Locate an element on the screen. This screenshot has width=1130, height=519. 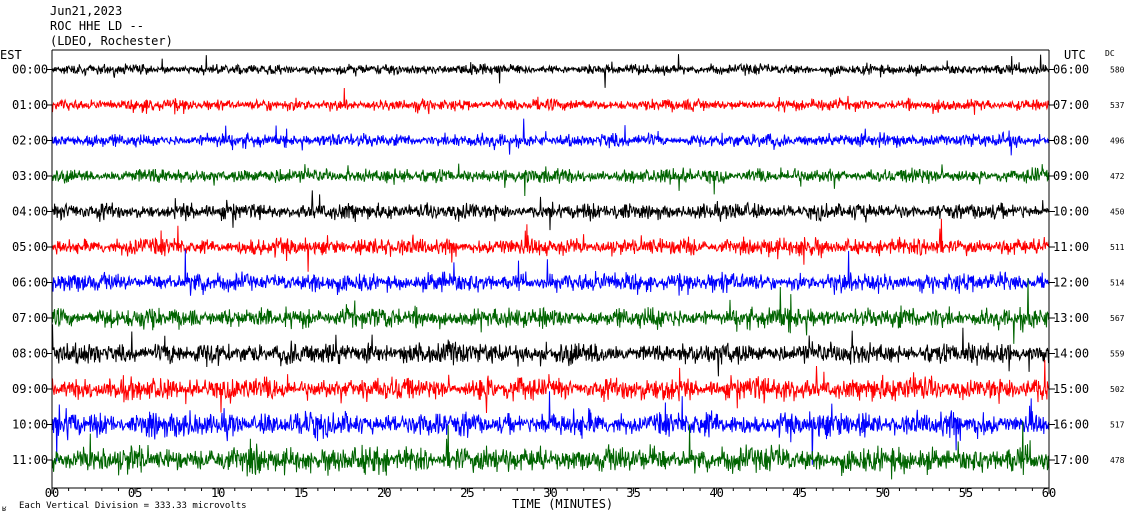
est-label: 07:00 is located at coordinates (30, 318).